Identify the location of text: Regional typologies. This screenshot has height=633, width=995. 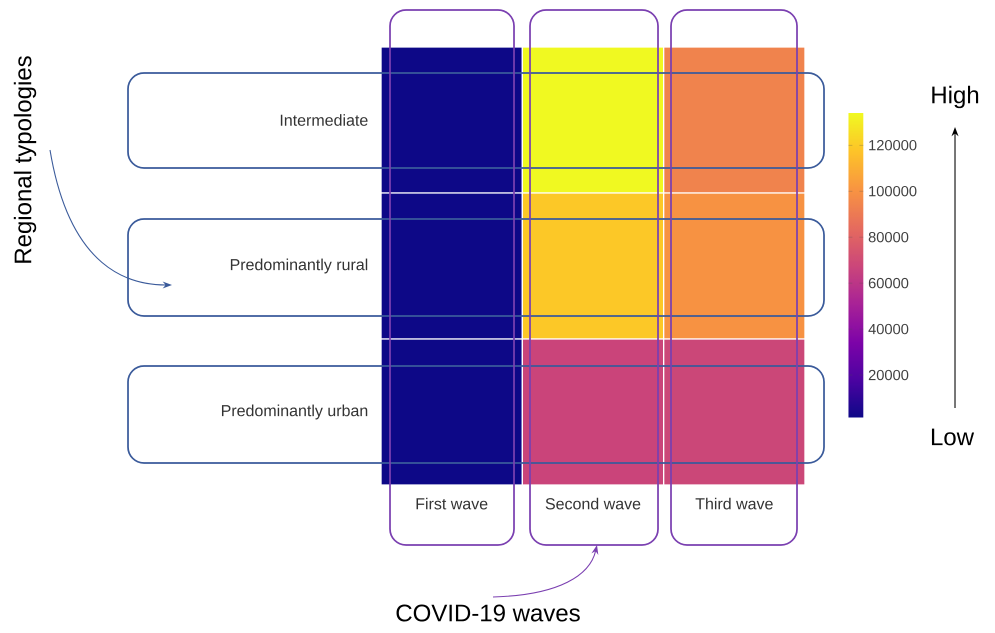
(25, 159).